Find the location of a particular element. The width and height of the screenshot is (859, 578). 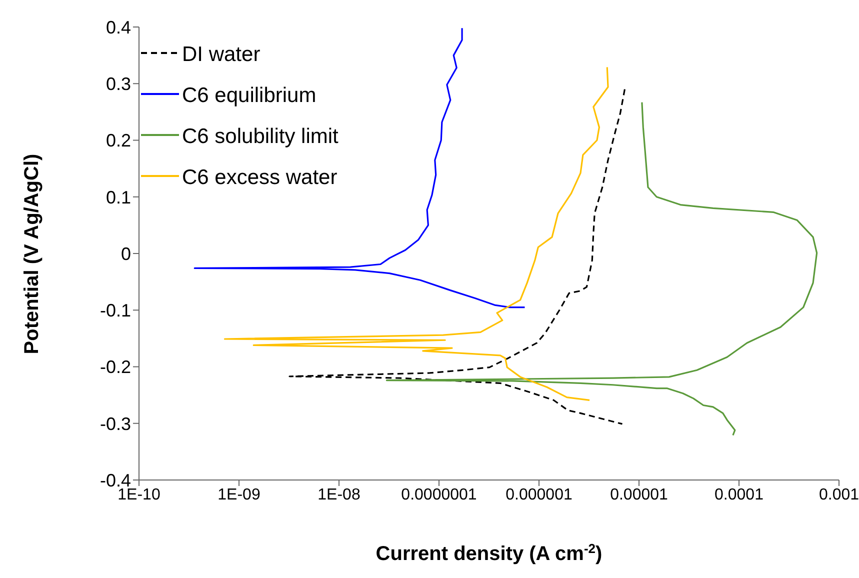

y-tick-label: 0.3 is located at coordinates (118, 84).